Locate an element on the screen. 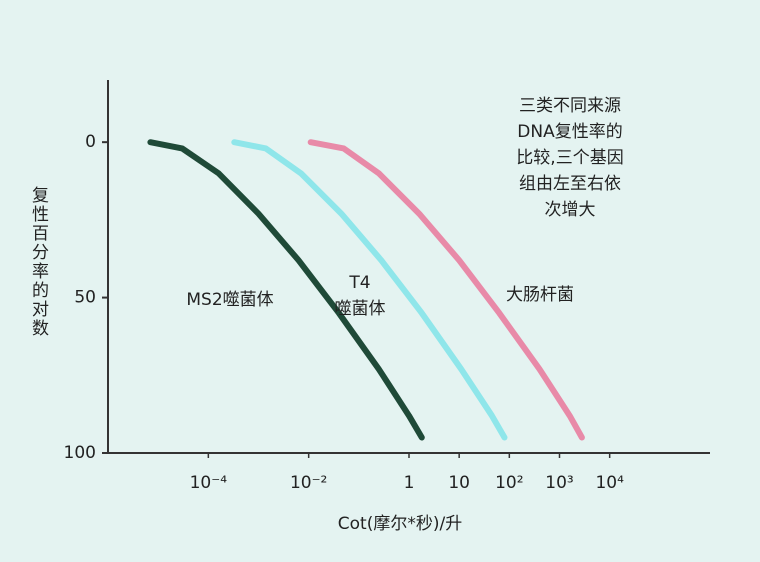 This screenshot has height=562, width=760. note: 比较,三个基因 is located at coordinates (569, 158).